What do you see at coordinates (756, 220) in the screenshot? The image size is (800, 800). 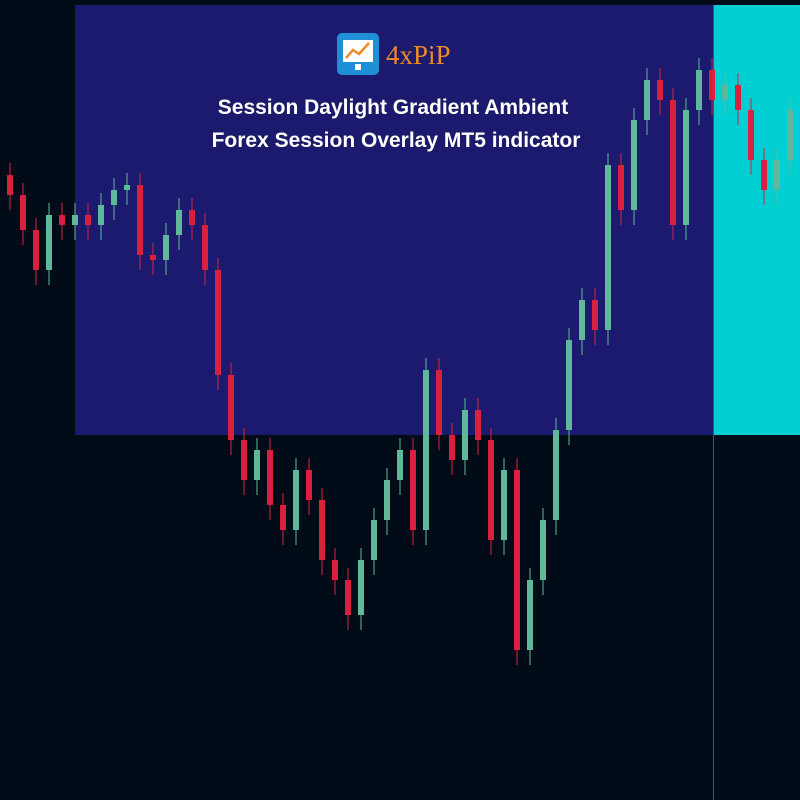 I see `session-box` at bounding box center [756, 220].